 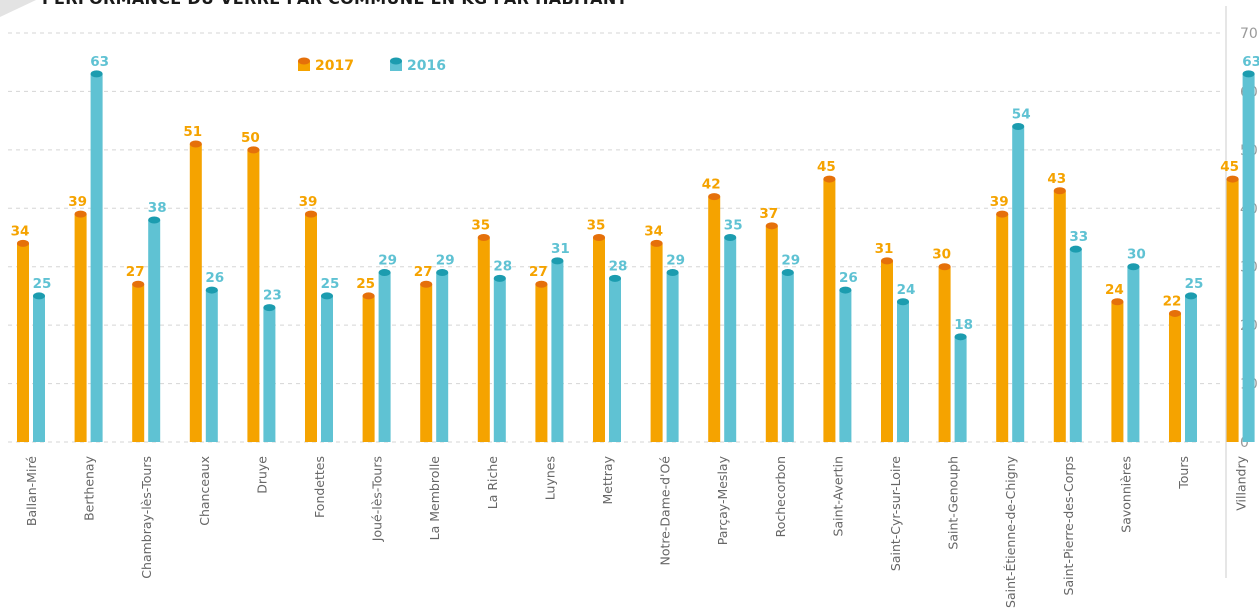 I want to click on data-label-2017: 31, so click(x=884, y=249).